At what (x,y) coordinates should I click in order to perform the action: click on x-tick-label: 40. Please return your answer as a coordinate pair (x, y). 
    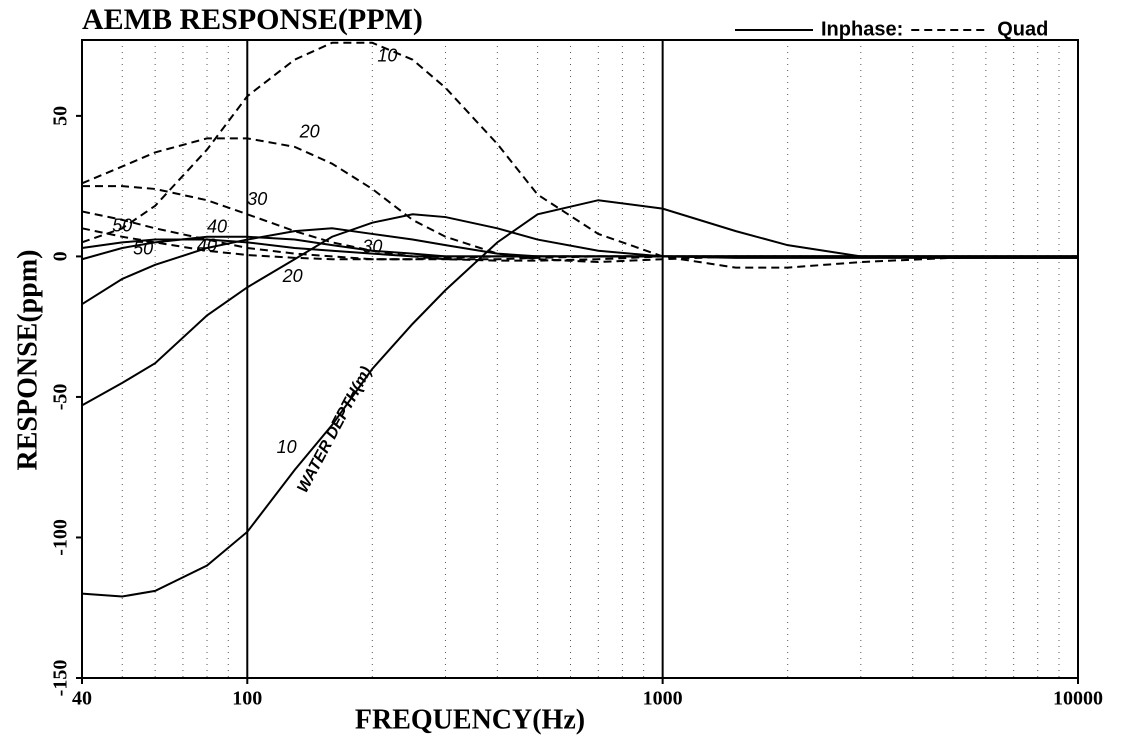
    Looking at the image, I should click on (82, 699).